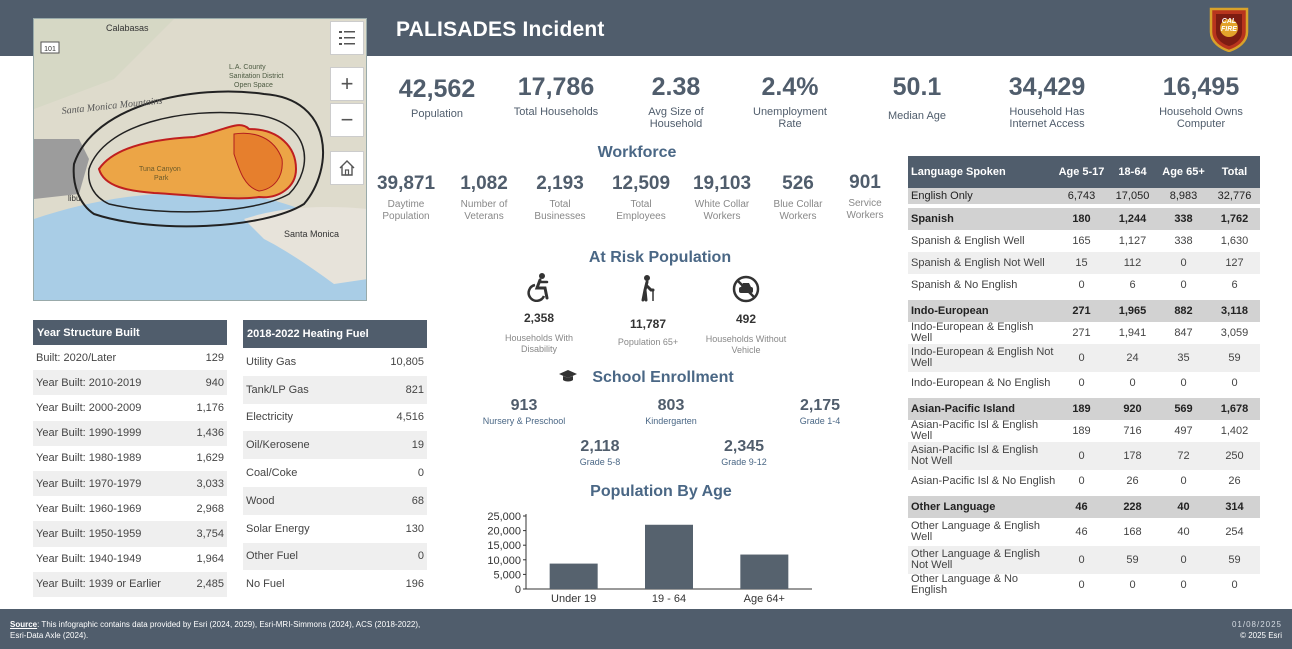 The height and width of the screenshot is (649, 1292). I want to click on svg-text: FIRE, so click(1229, 29).